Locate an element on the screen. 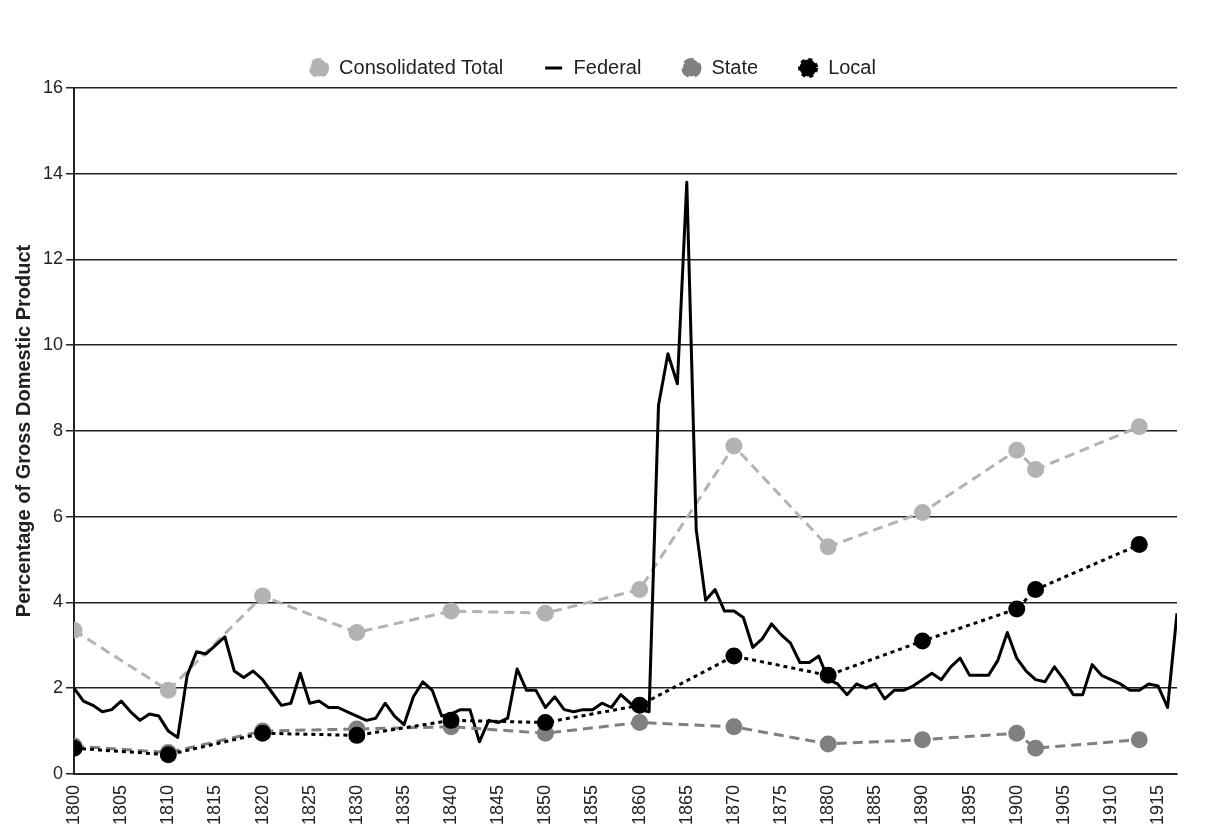  x-tick-label: 1870 is located at coordinates (732, 804).